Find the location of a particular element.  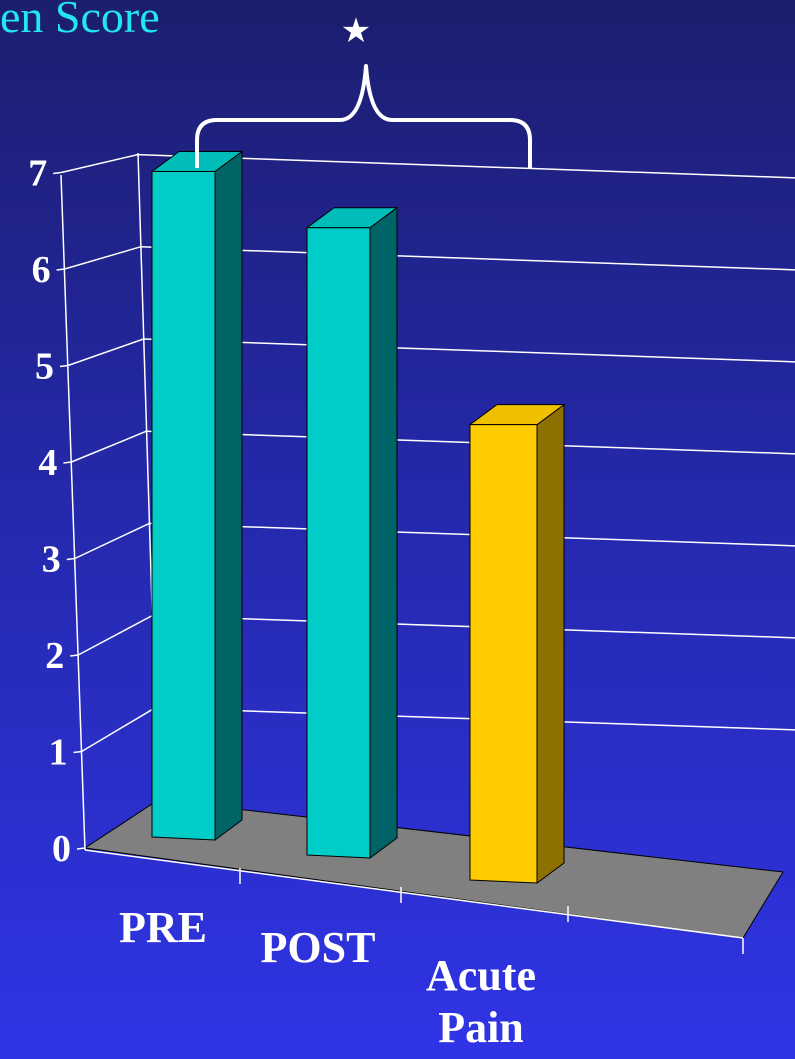

y-tick-label: 7 is located at coordinates (37, 174).